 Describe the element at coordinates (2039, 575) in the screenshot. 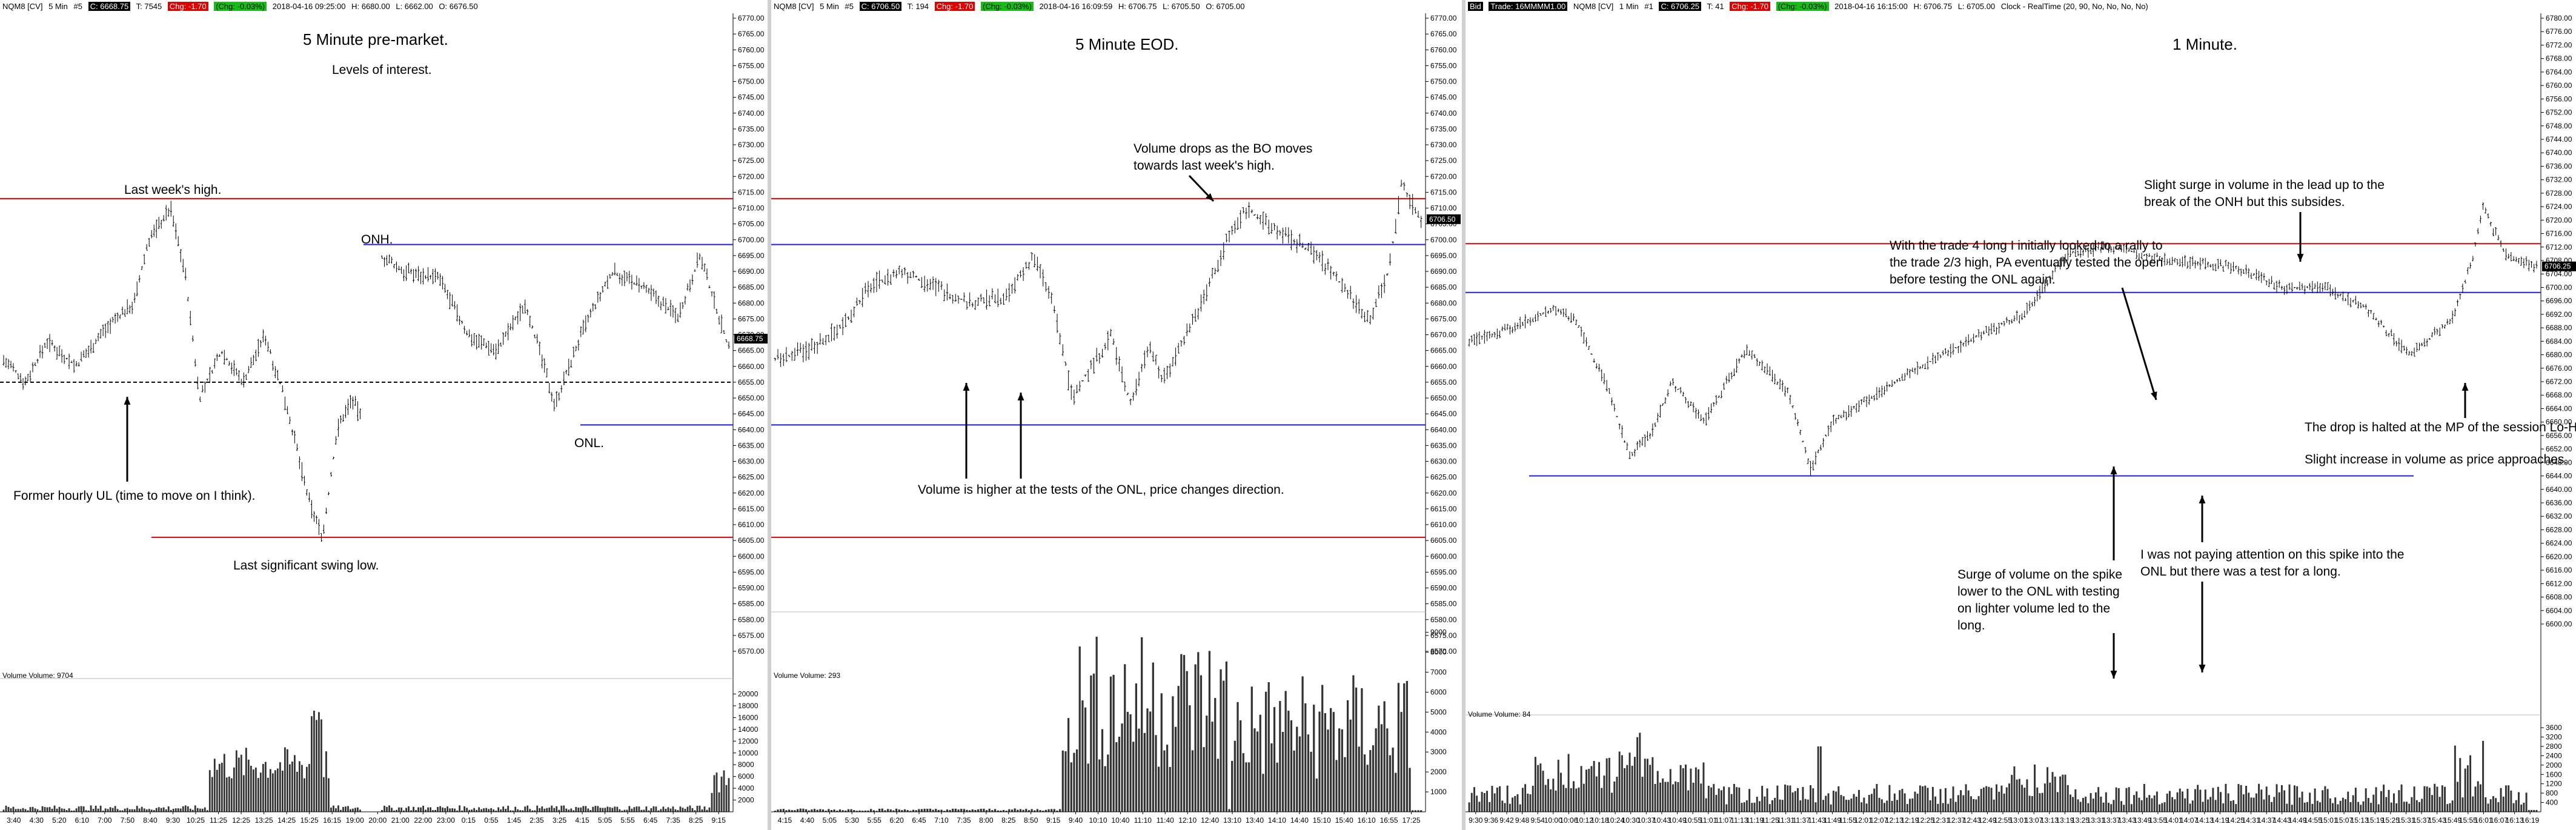

I see `annotation-surge-spike-1: Surge of volume on the spike` at that location.